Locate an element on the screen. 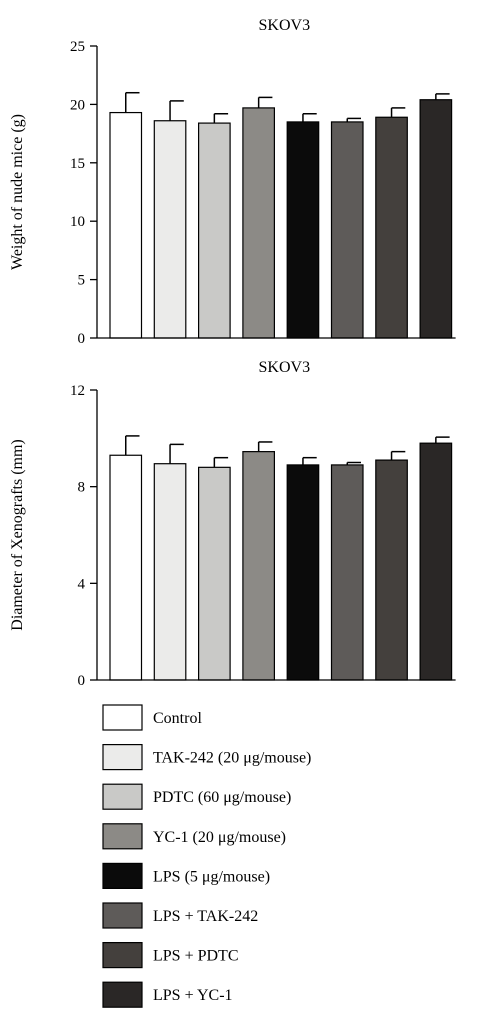 The height and width of the screenshot is (1017, 486). y-tick-label-2: 10 is located at coordinates (77, 222).